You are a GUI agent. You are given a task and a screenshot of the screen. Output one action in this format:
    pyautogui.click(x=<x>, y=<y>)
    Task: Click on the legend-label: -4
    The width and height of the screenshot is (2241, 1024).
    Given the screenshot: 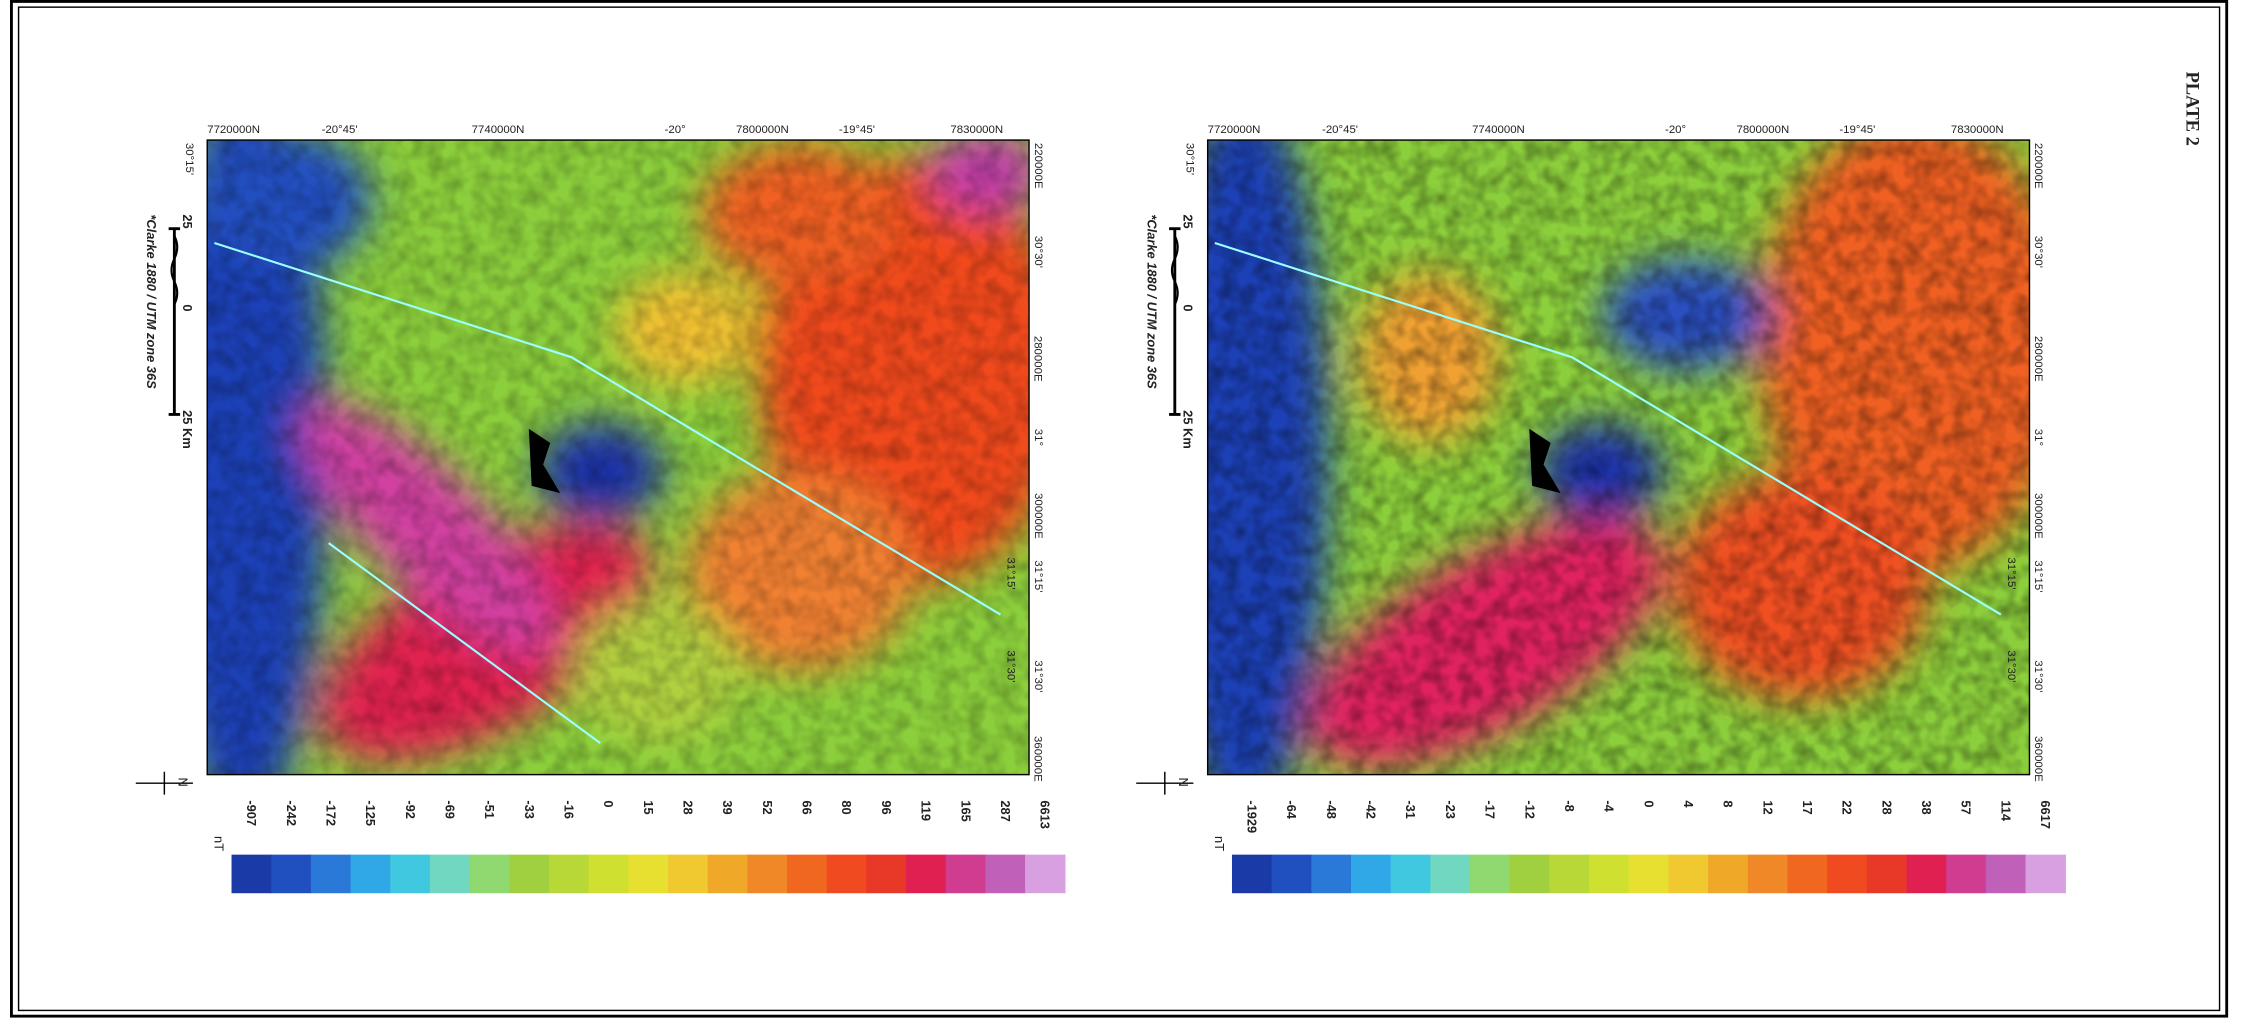 What is the action you would take?
    pyautogui.click(x=1609, y=806)
    